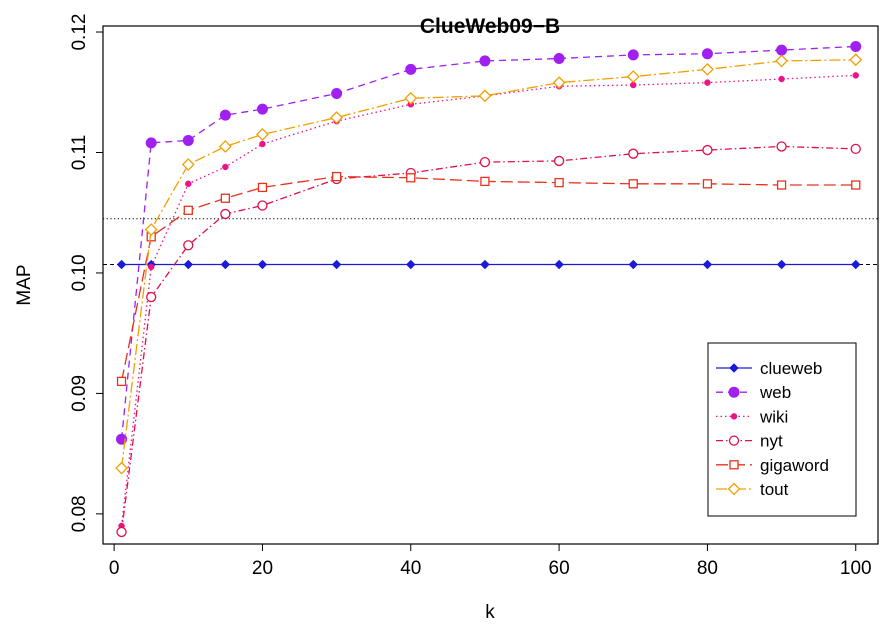 This screenshot has height=624, width=880. What do you see at coordinates (79, 393) in the screenshot?
I see `y-tick-label: 0.09` at bounding box center [79, 393].